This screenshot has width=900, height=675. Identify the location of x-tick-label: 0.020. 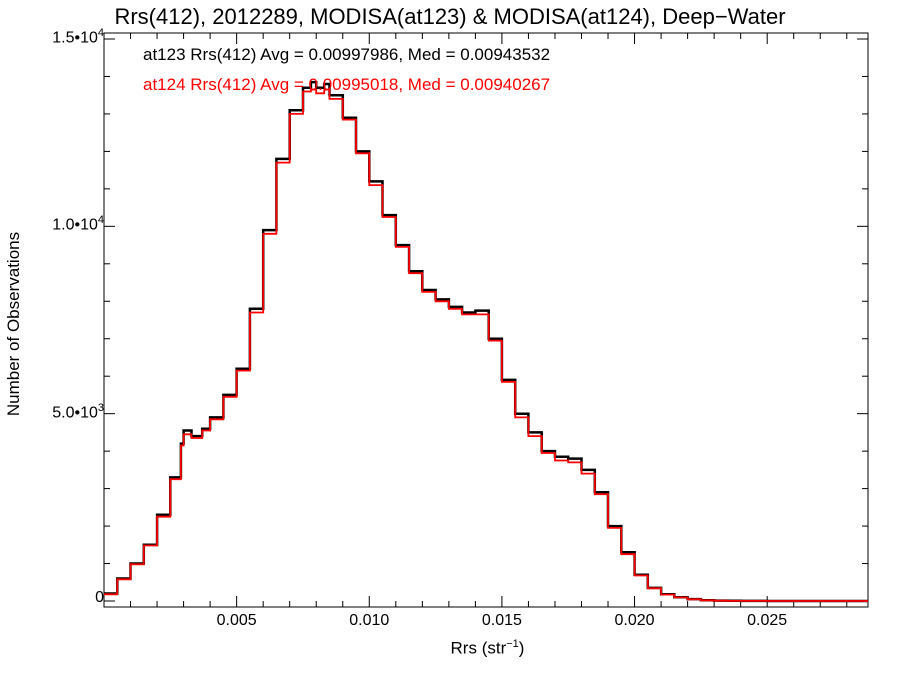
(634, 620).